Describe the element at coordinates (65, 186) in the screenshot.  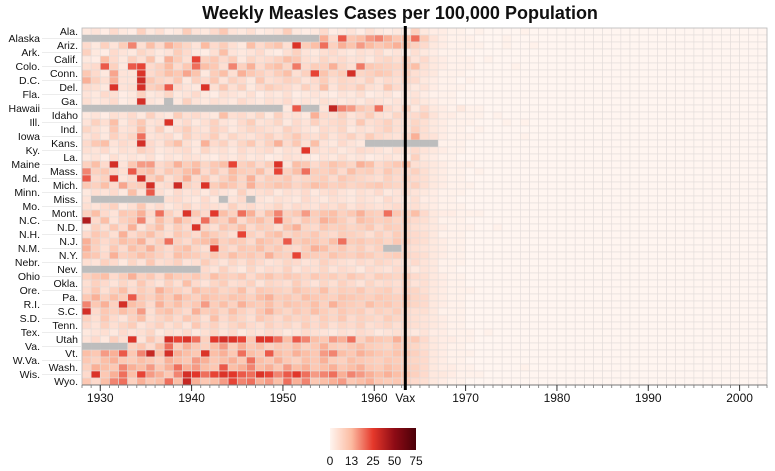
I see `y-axis-label: Mich.` at that location.